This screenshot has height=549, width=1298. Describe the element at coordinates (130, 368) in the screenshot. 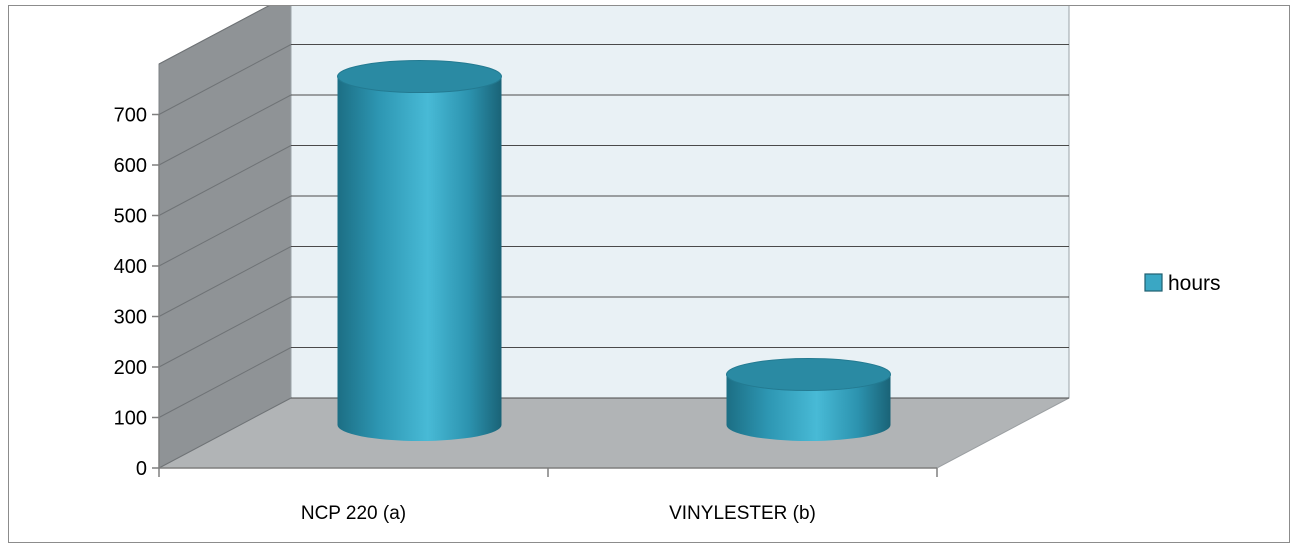

I see `y-tick-label: 200` at that location.